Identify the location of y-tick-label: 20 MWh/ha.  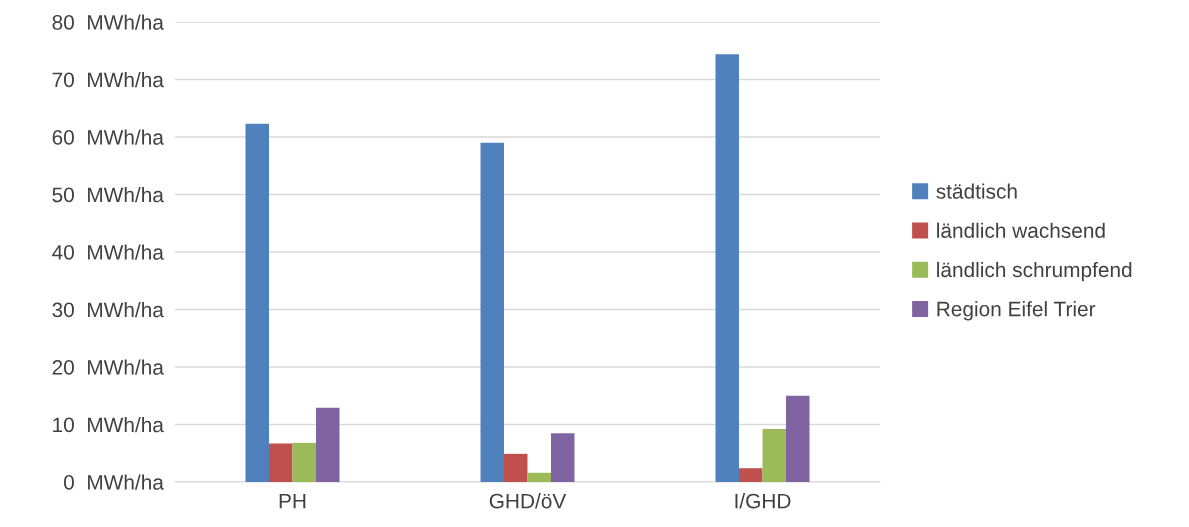
(108, 367).